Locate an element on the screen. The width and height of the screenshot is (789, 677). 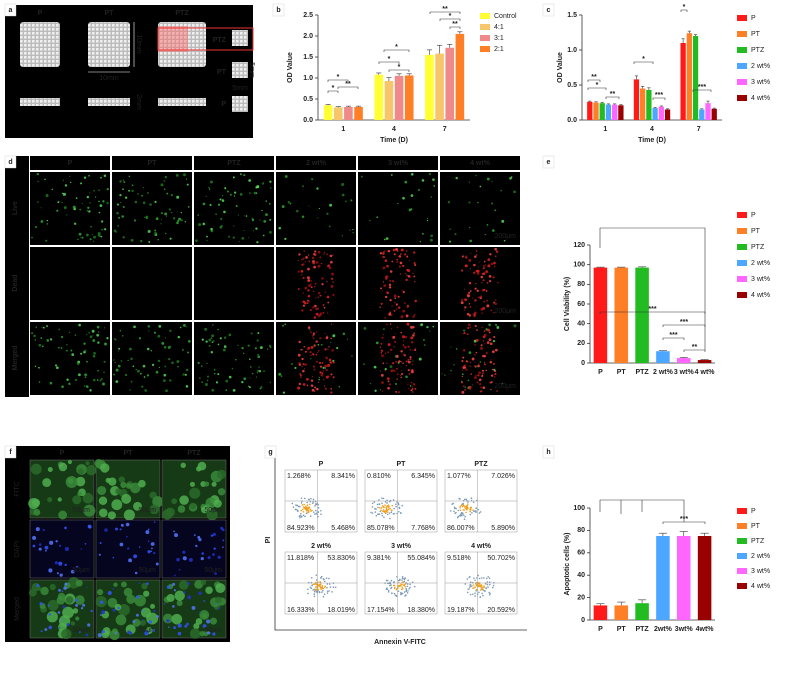
y-tick-label: 80 is located at coordinates (581, 530).